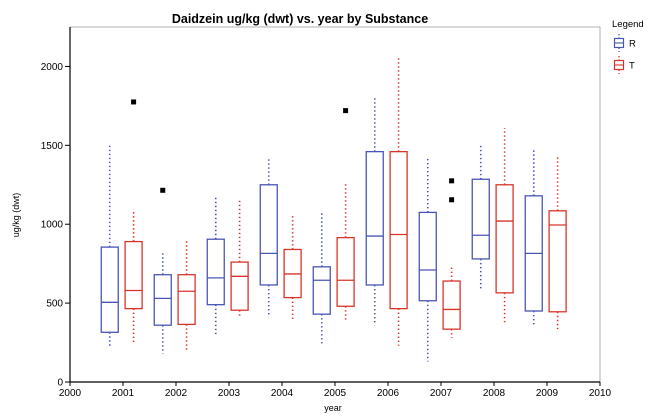 The height and width of the screenshot is (417, 654). What do you see at coordinates (547, 393) in the screenshot?
I see `x-tick-label: 2009` at bounding box center [547, 393].